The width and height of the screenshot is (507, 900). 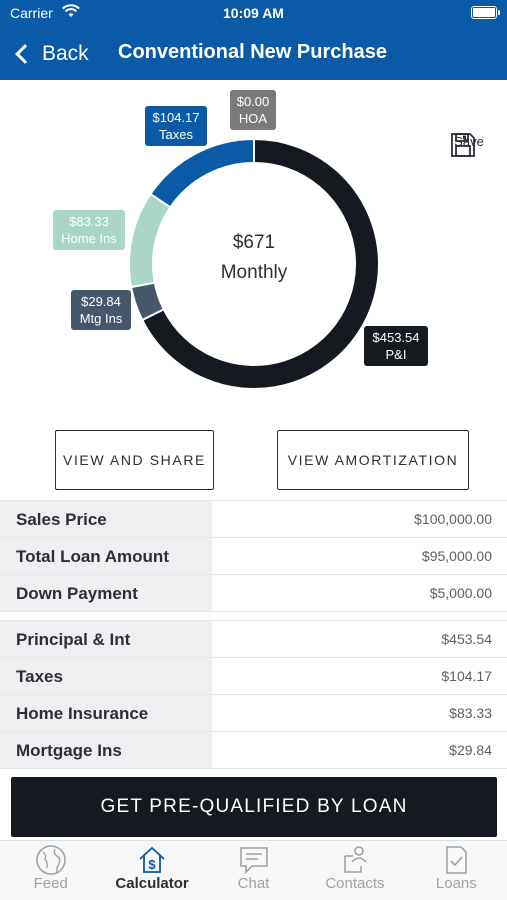 I want to click on tab-bar: Feed $ Calculator Chat Contacts Loans, so click(x=253, y=870).